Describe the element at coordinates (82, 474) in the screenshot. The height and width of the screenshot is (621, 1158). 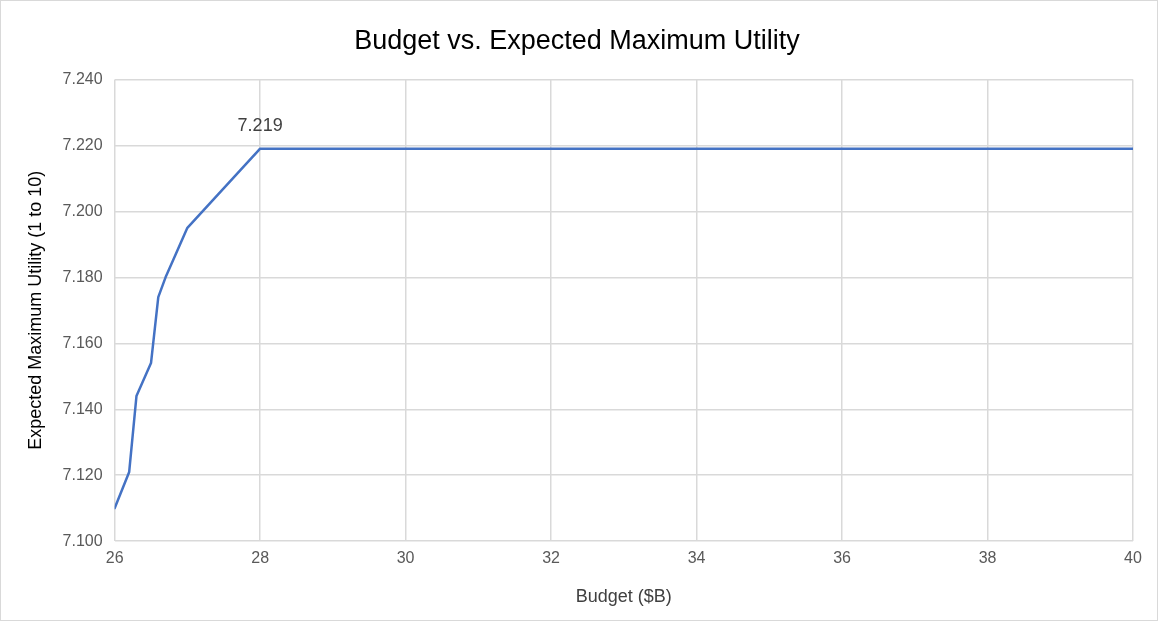
I see `y-tick-label: 7.120` at that location.